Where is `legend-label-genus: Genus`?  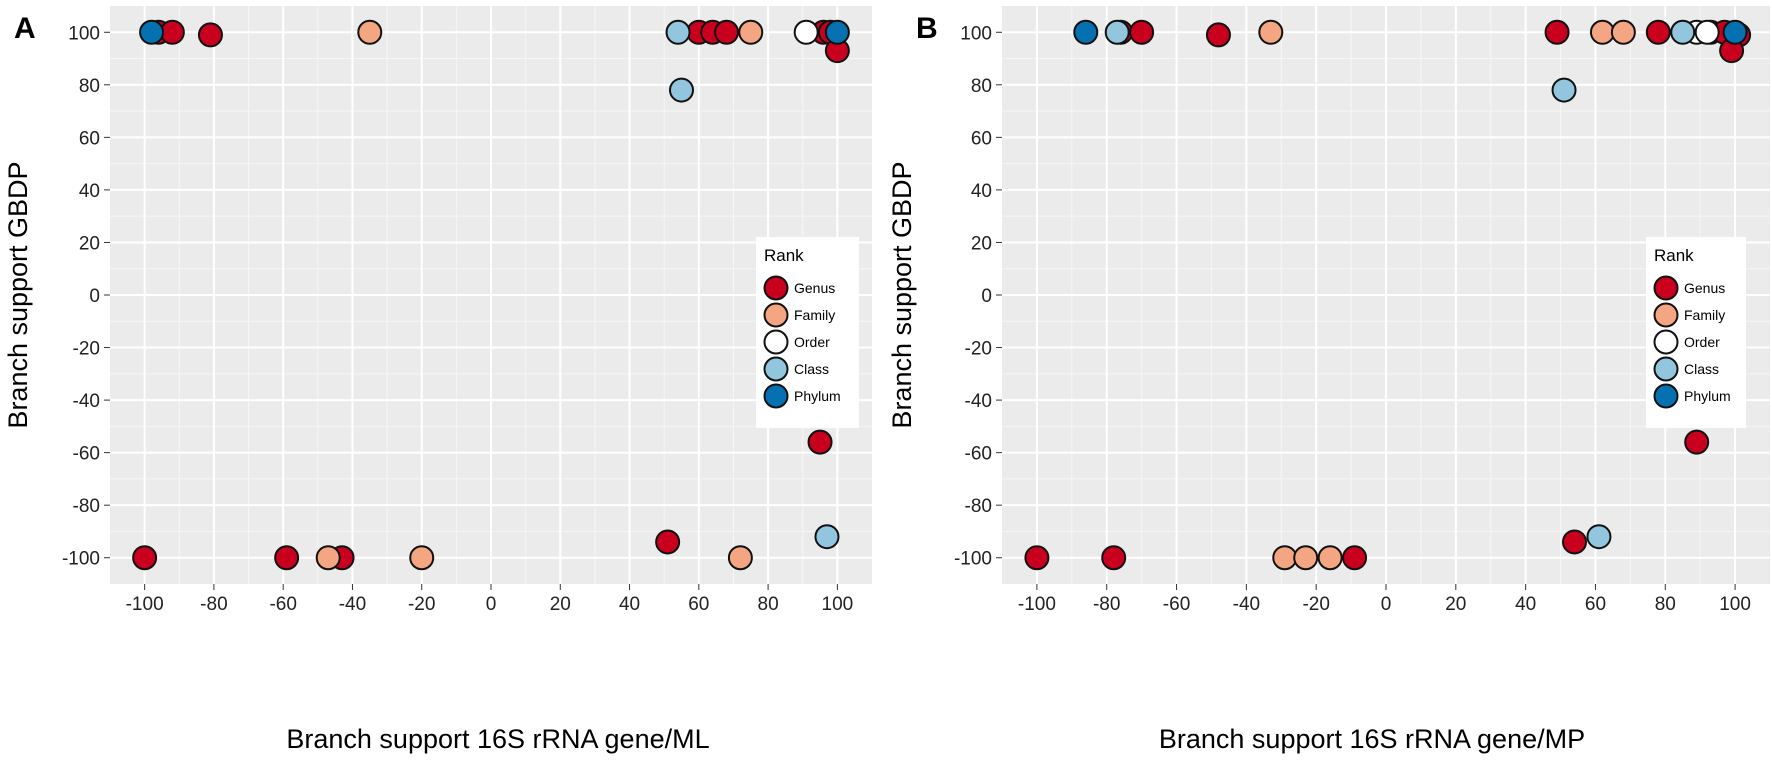
legend-label-genus: Genus is located at coordinates (1704, 288).